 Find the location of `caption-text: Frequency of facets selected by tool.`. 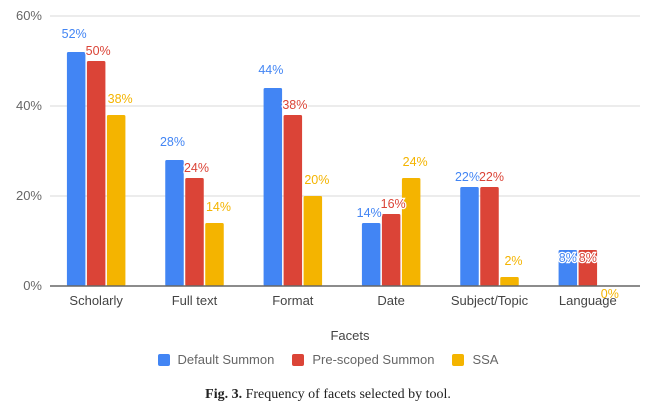

caption-text: Frequency of facets selected by tool. is located at coordinates (346, 394).